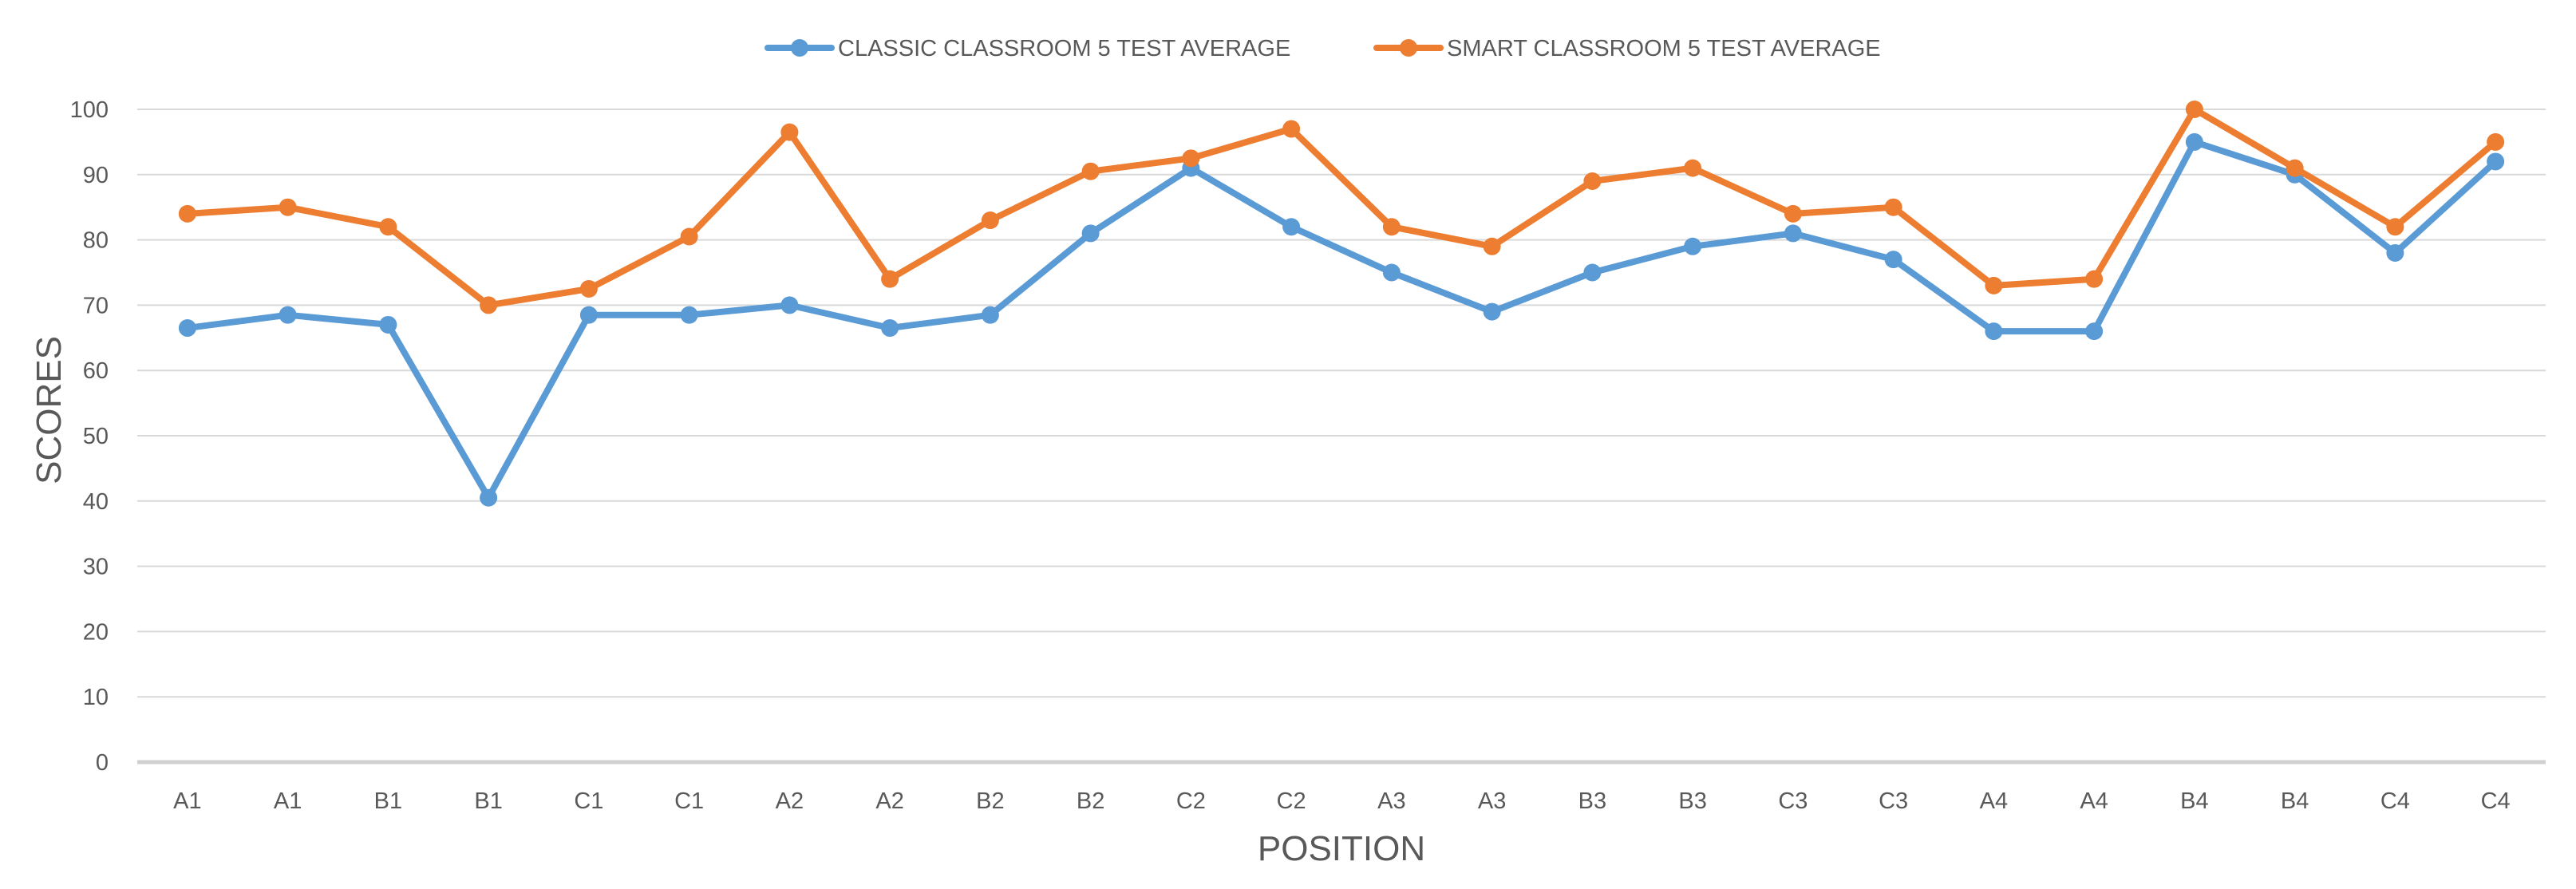 The image size is (2576, 889). I want to click on x-axis-title: POSITION, so click(1341, 848).